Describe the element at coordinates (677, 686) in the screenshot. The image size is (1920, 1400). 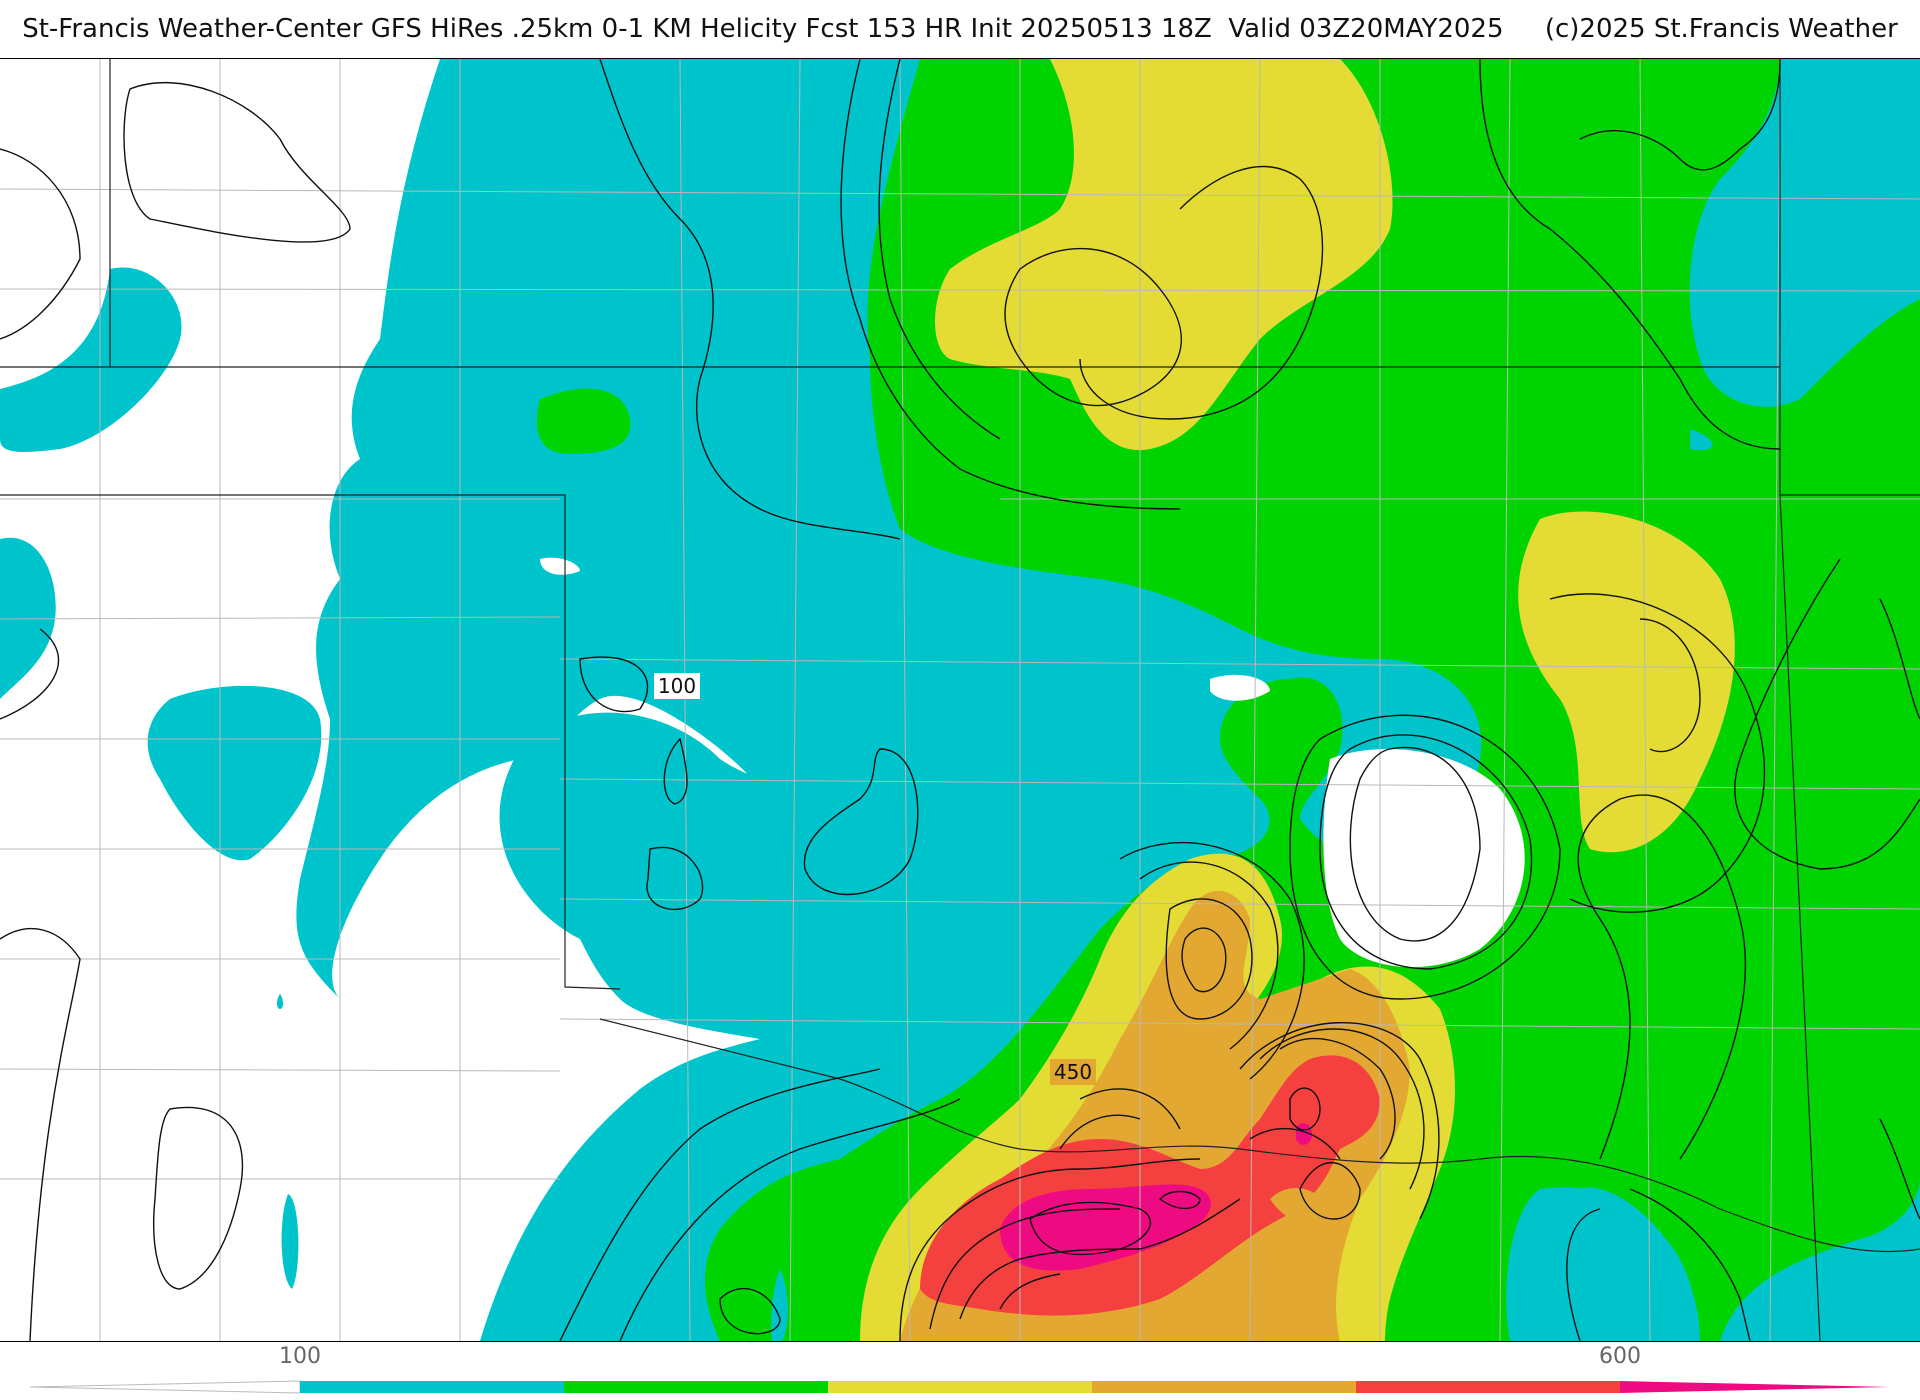
I see `contour-label: 100` at that location.